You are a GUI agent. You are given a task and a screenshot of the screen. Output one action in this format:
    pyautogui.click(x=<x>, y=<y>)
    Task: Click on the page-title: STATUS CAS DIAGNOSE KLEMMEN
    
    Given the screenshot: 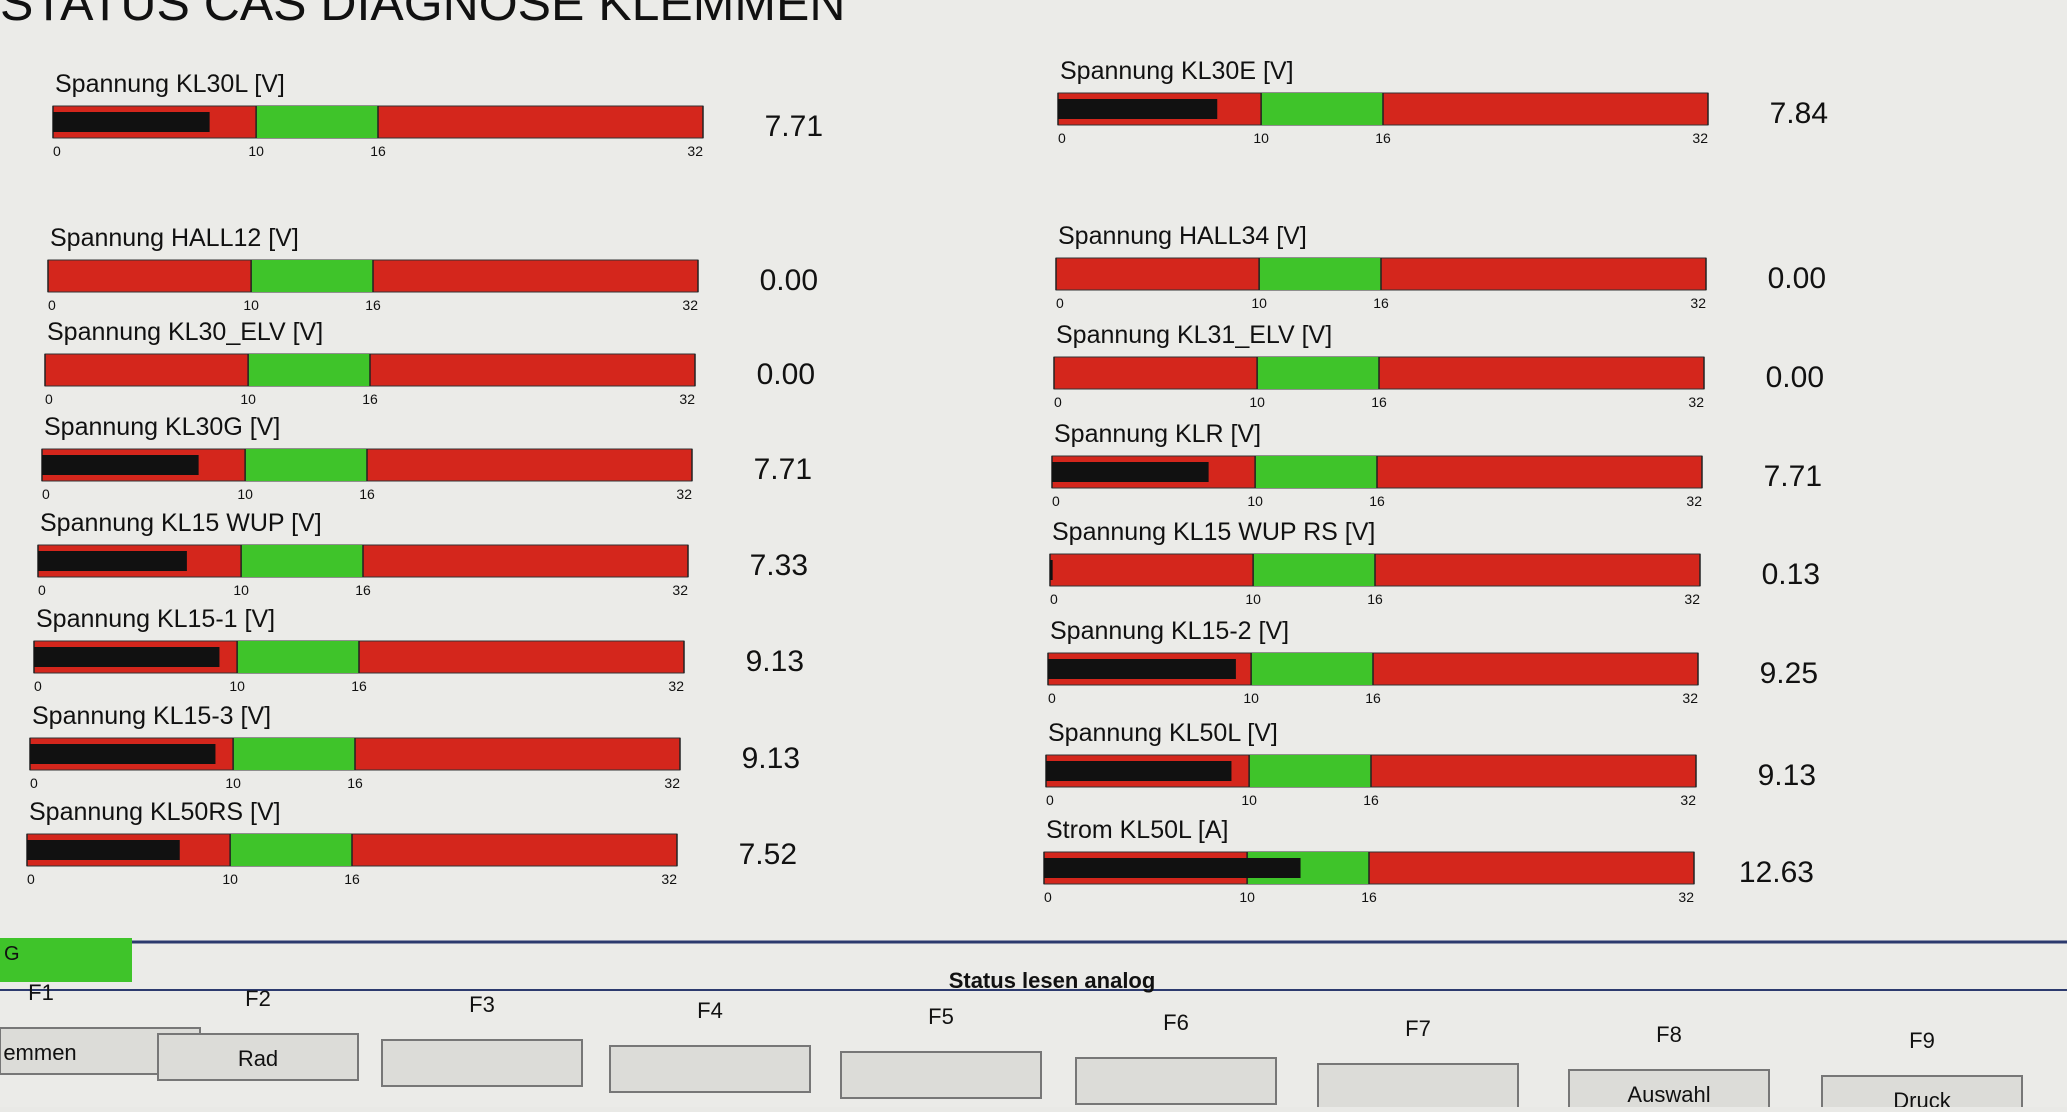 What is the action you would take?
    pyautogui.click(x=423, y=15)
    